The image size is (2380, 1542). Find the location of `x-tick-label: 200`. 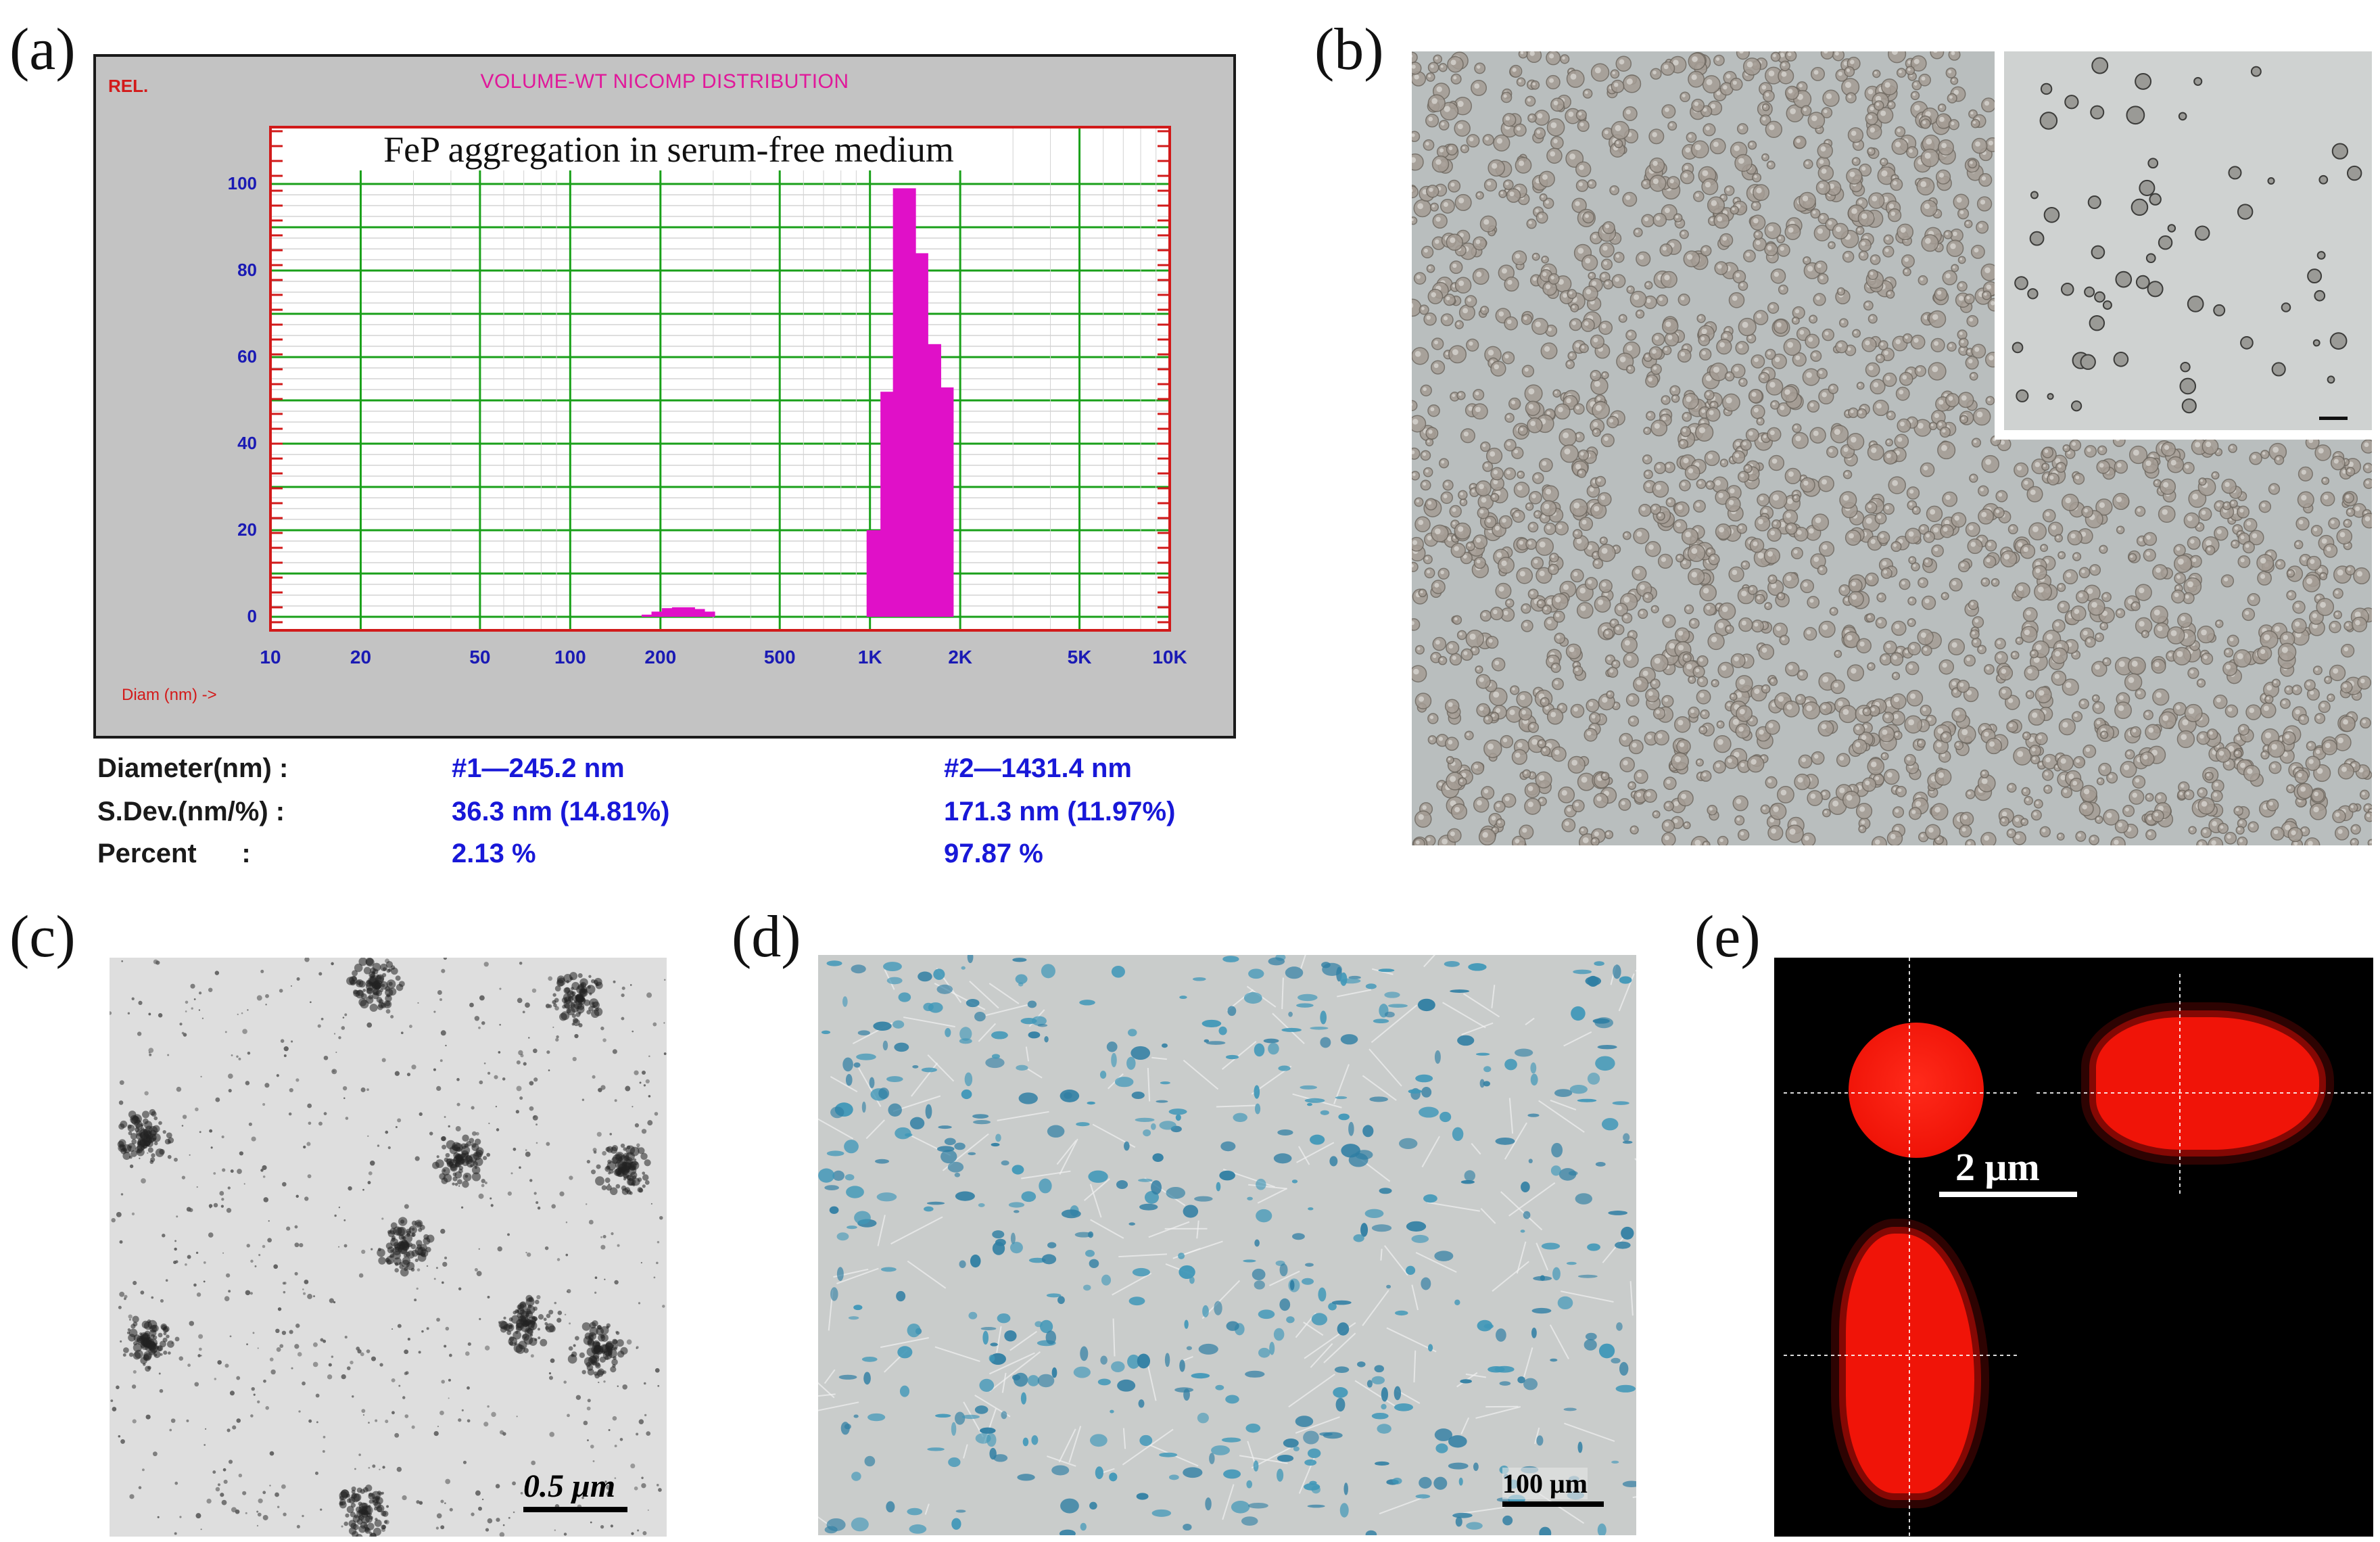

x-tick-label: 200 is located at coordinates (661, 657).